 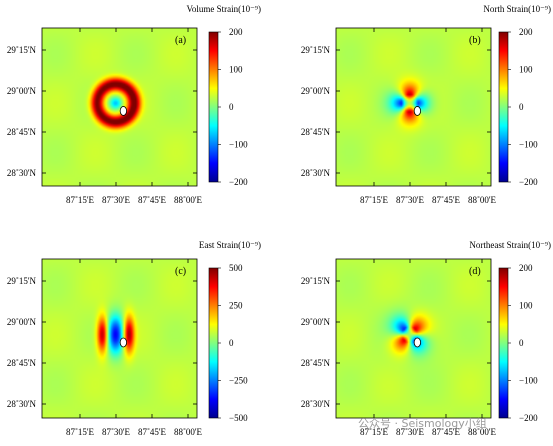 I want to click on heatmap-volume, so click(x=119, y=107).